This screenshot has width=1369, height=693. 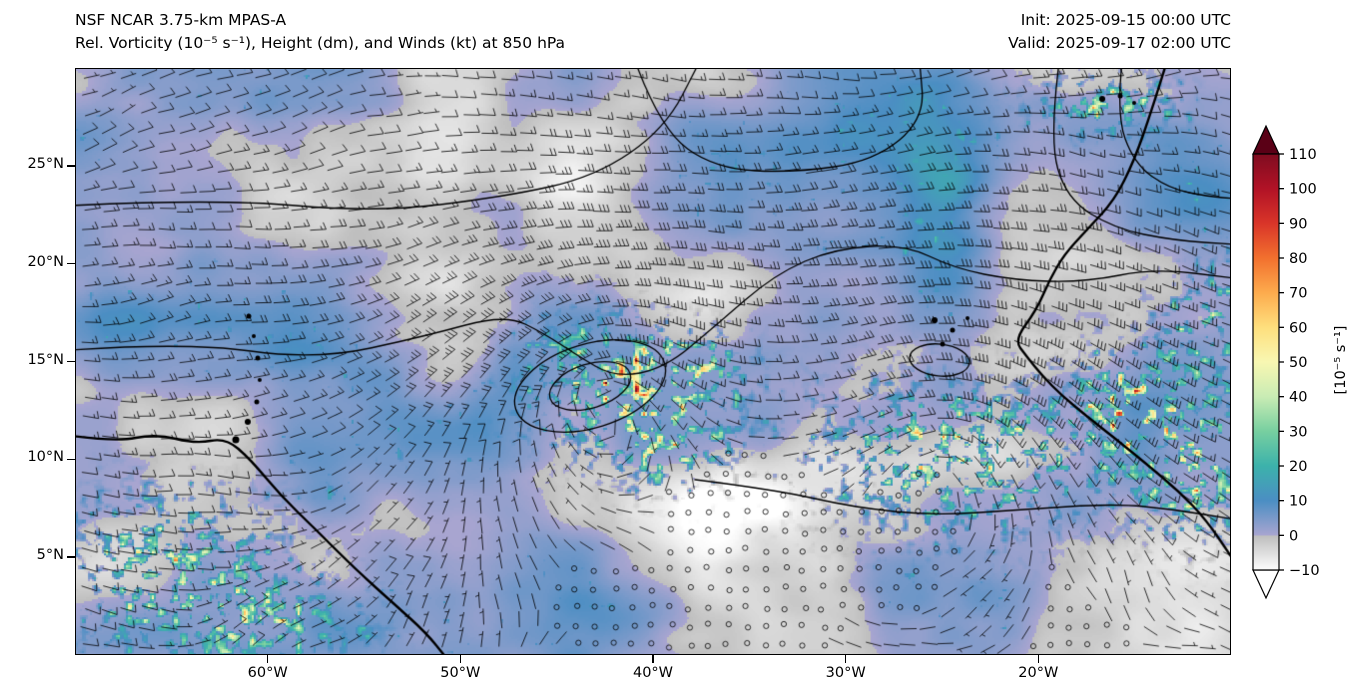 I want to click on colorbar-tick-label: 60, so click(x=1298, y=328).